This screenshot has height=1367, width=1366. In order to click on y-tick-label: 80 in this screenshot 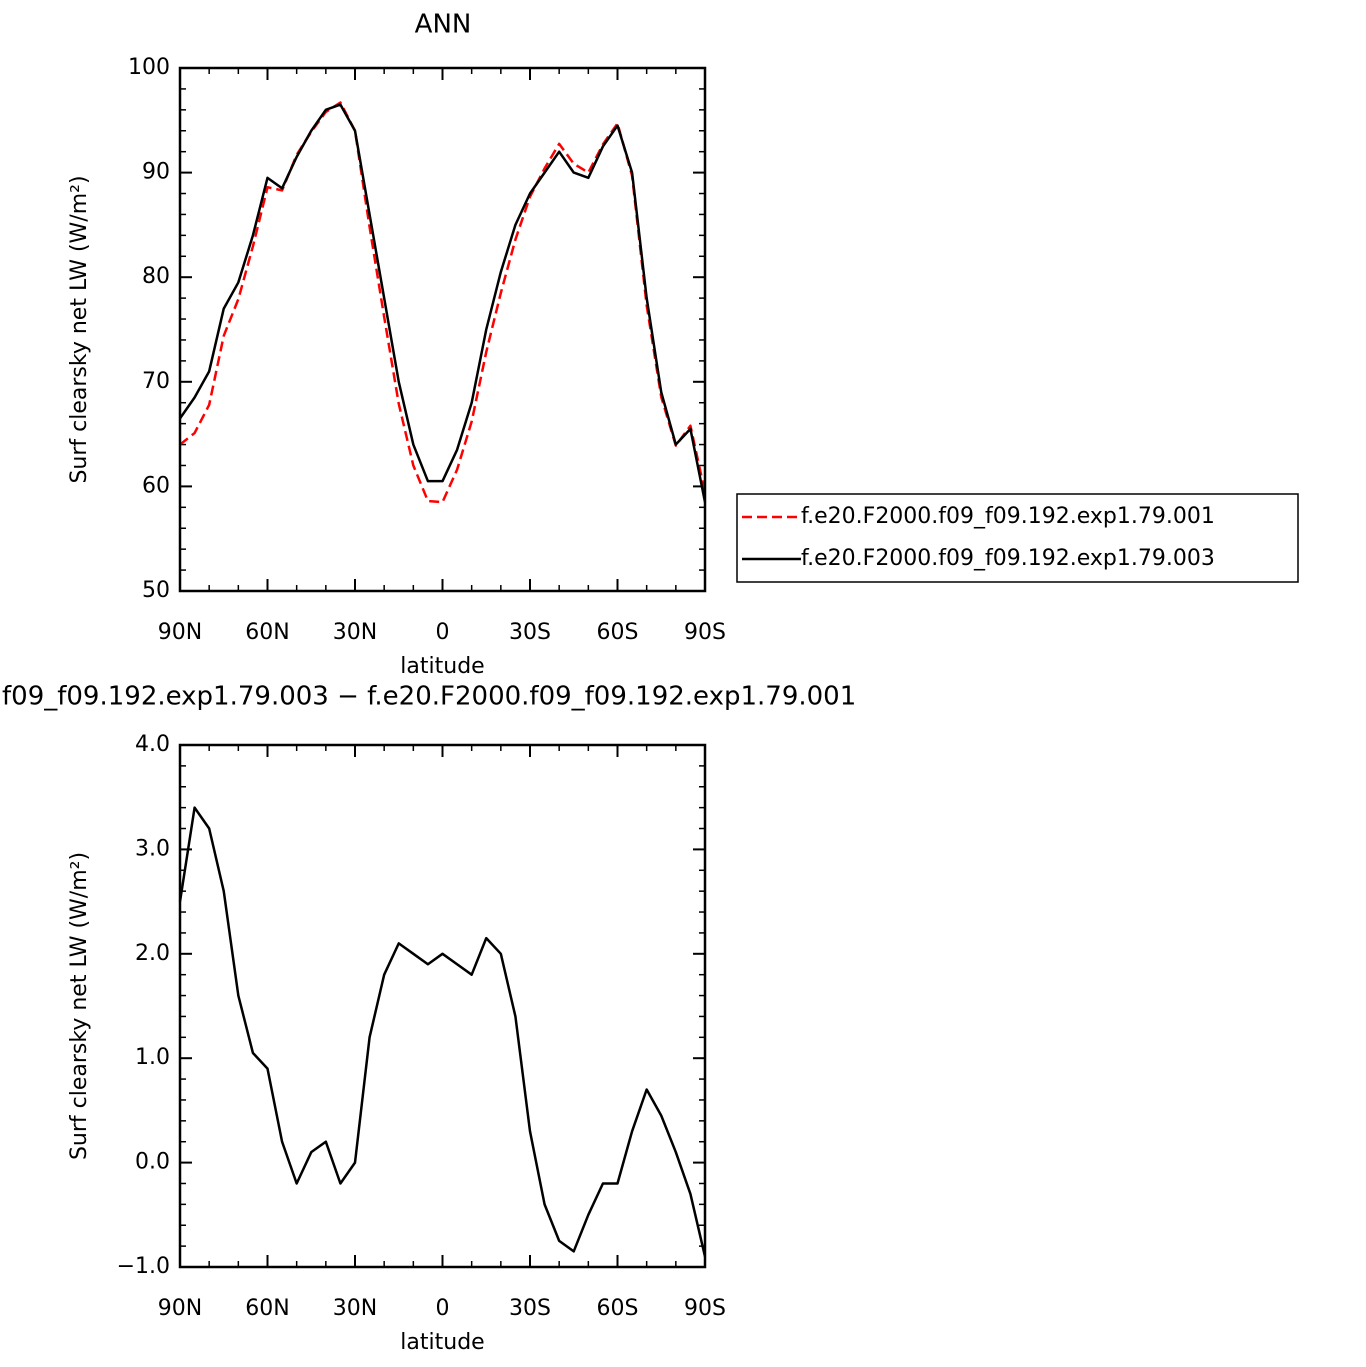, I will do `click(156, 276)`.